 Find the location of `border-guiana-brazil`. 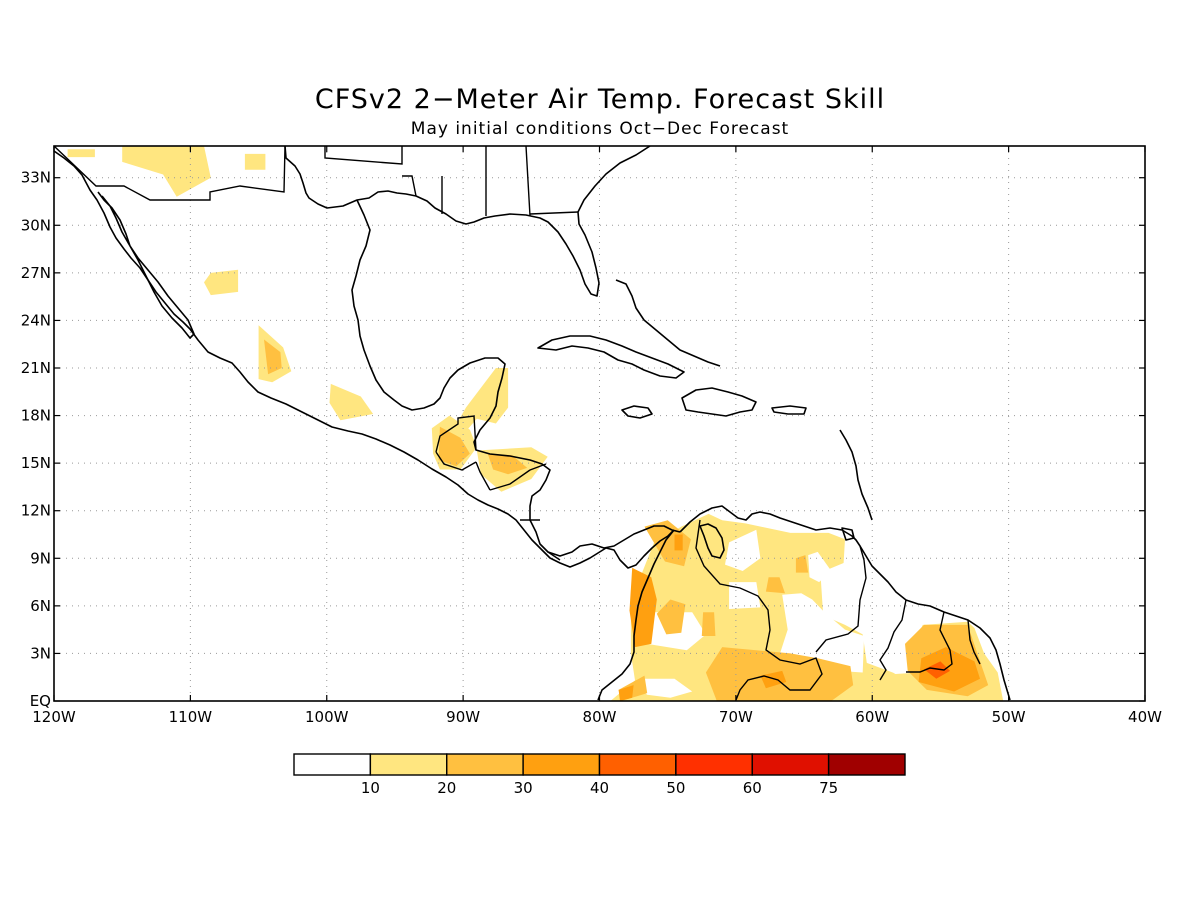

border-guiana-brazil is located at coordinates (974, 642).